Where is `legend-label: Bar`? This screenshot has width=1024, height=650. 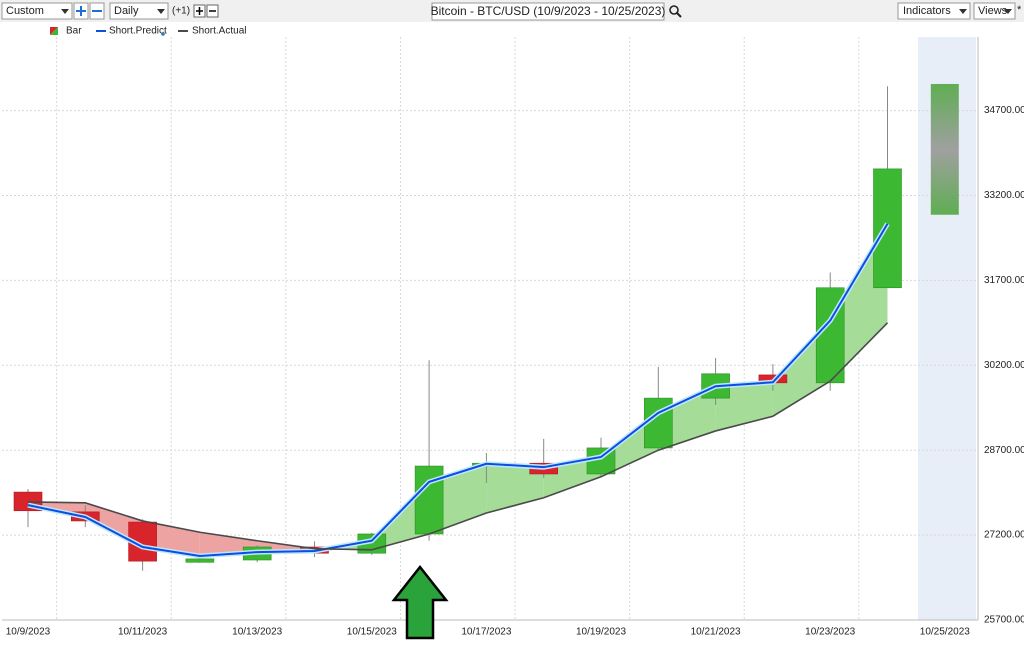
legend-label: Bar is located at coordinates (74, 31).